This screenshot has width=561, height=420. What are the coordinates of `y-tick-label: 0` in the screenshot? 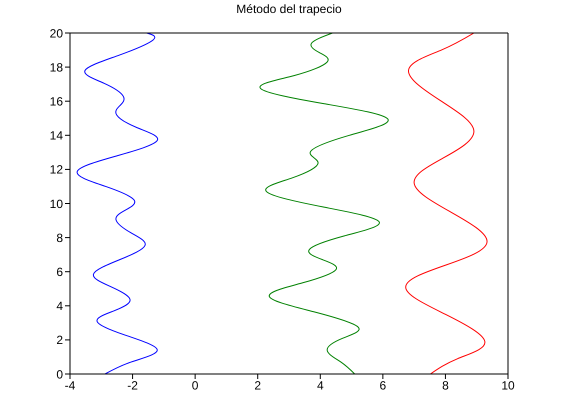 It's located at (60, 374).